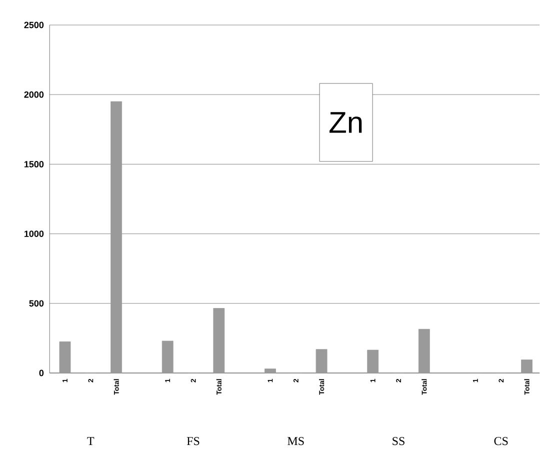 The height and width of the screenshot is (455, 559). I want to click on text: FS, so click(193, 441).